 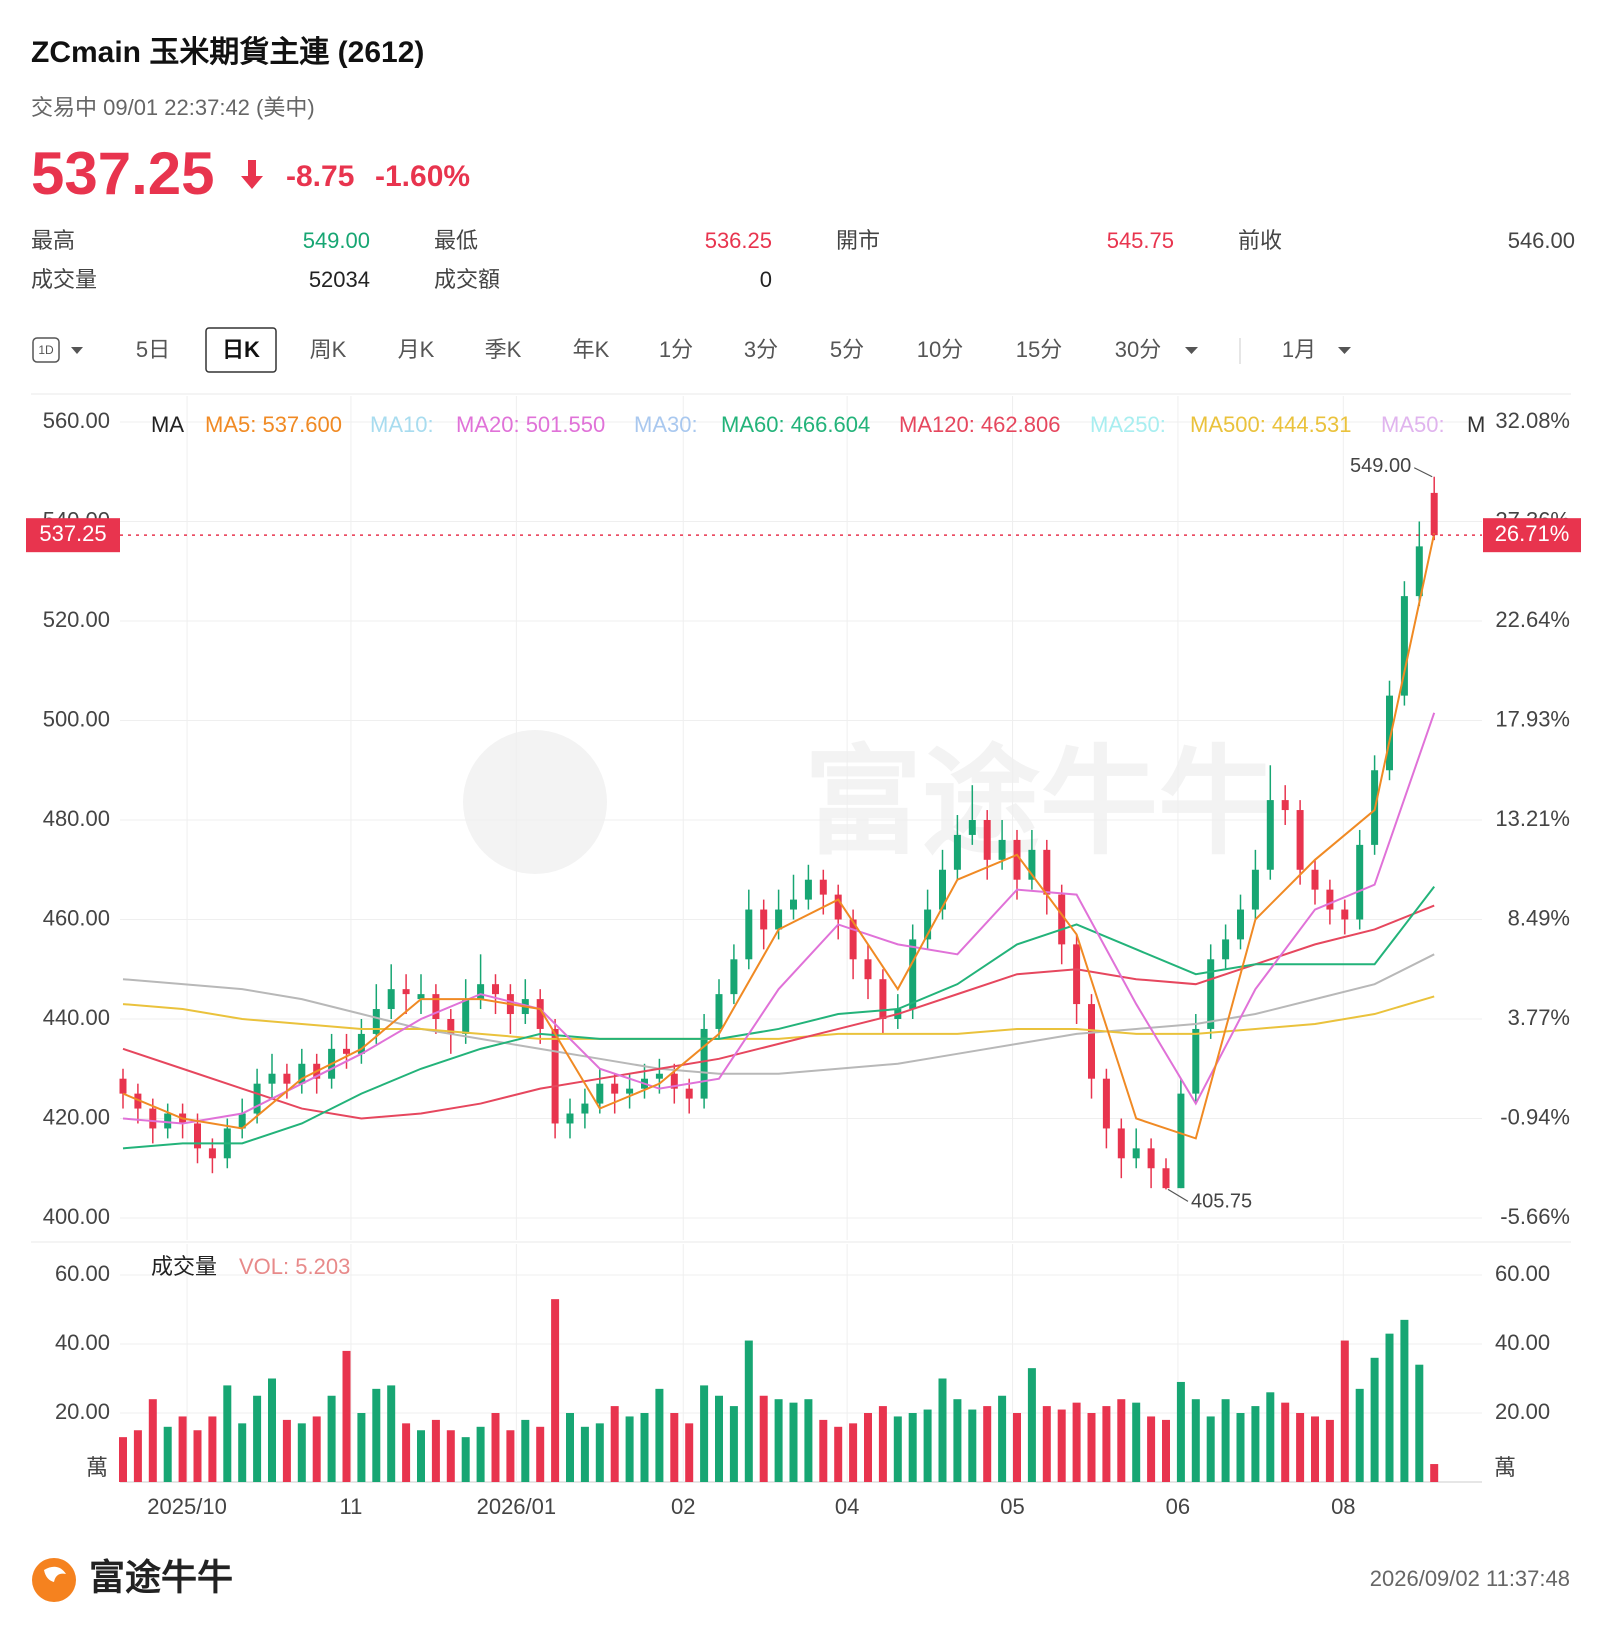 What do you see at coordinates (847, 349) in the screenshot?
I see `tab: 5分` at bounding box center [847, 349].